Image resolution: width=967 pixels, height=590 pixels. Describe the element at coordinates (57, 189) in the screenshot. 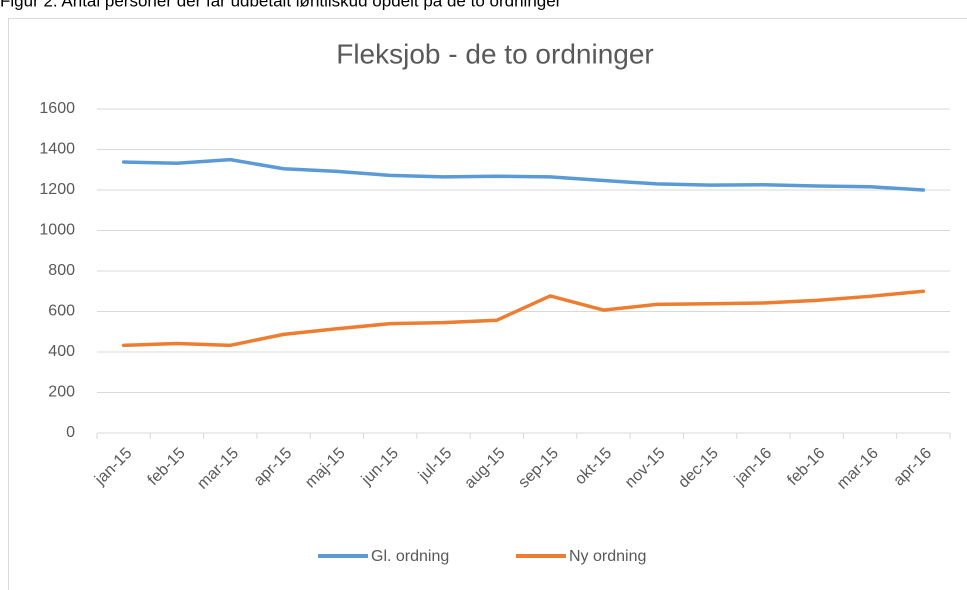

I see `y-tick-label: 1200` at that location.